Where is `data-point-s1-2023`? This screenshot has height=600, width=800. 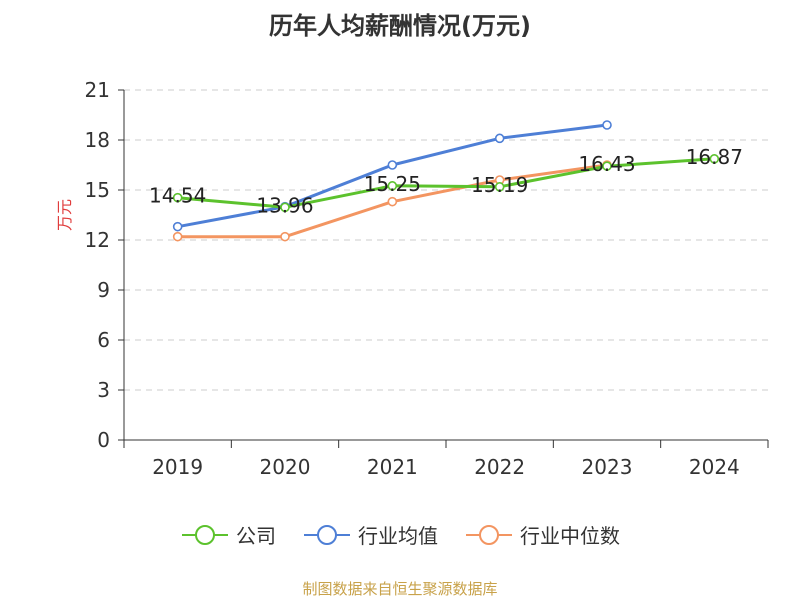
data-point-s1-2023 is located at coordinates (607, 125).